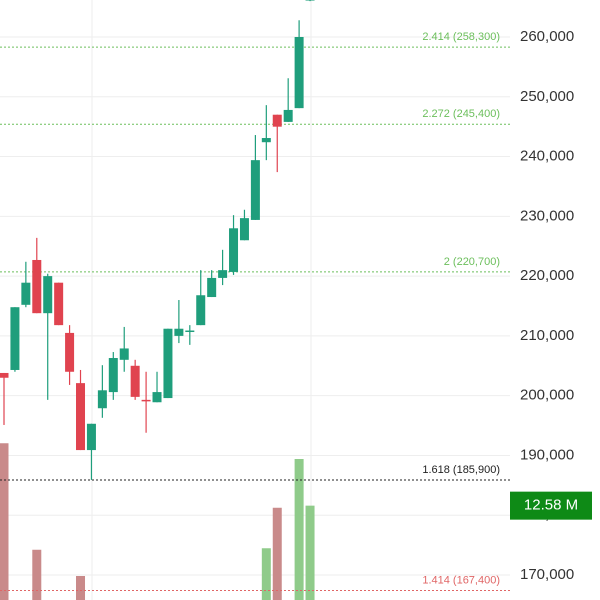 The width and height of the screenshot is (600, 600). I want to click on level-label: 2.414 (258,300), so click(461, 37).